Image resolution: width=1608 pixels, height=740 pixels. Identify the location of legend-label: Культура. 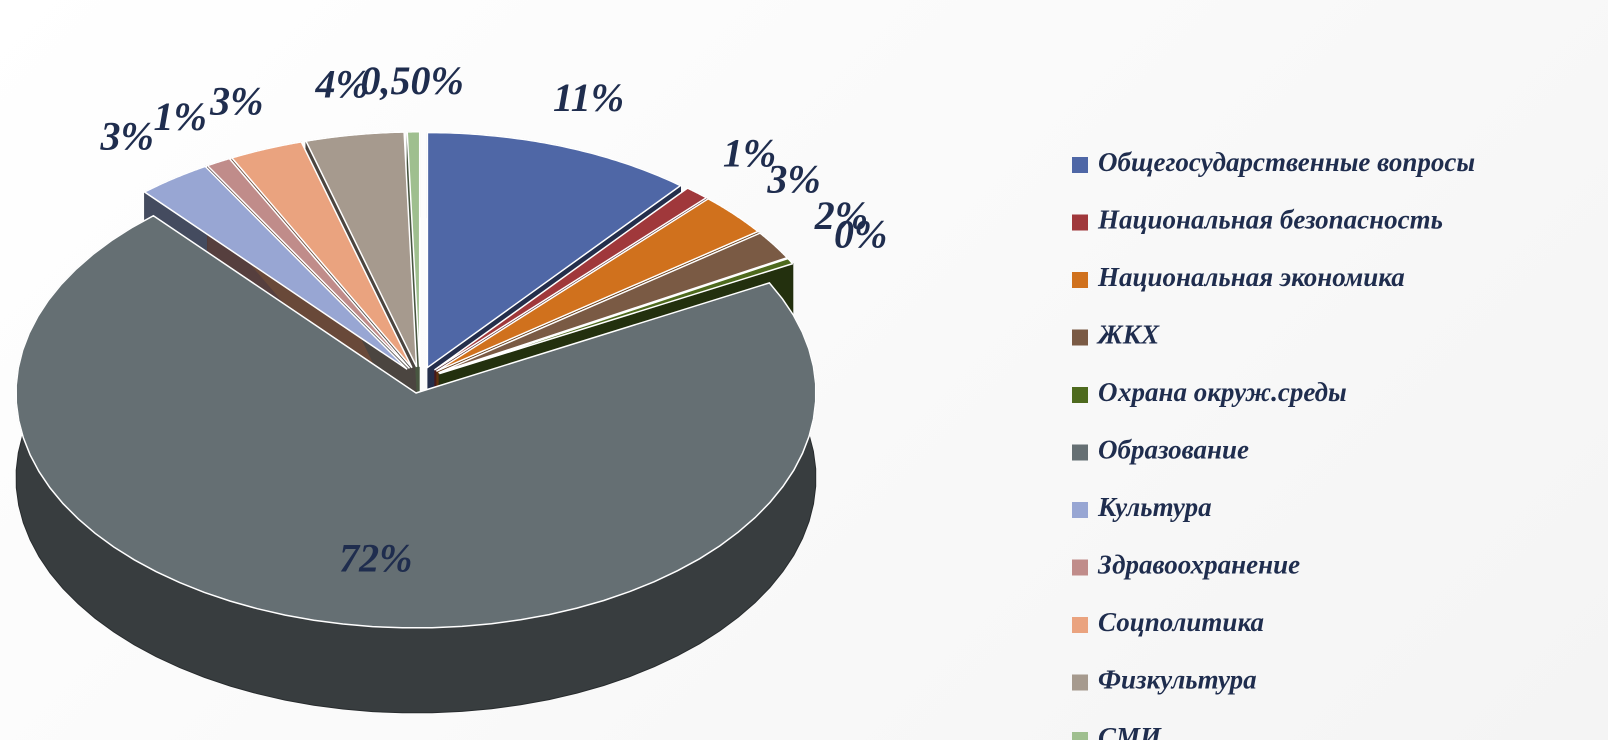
(1154, 507).